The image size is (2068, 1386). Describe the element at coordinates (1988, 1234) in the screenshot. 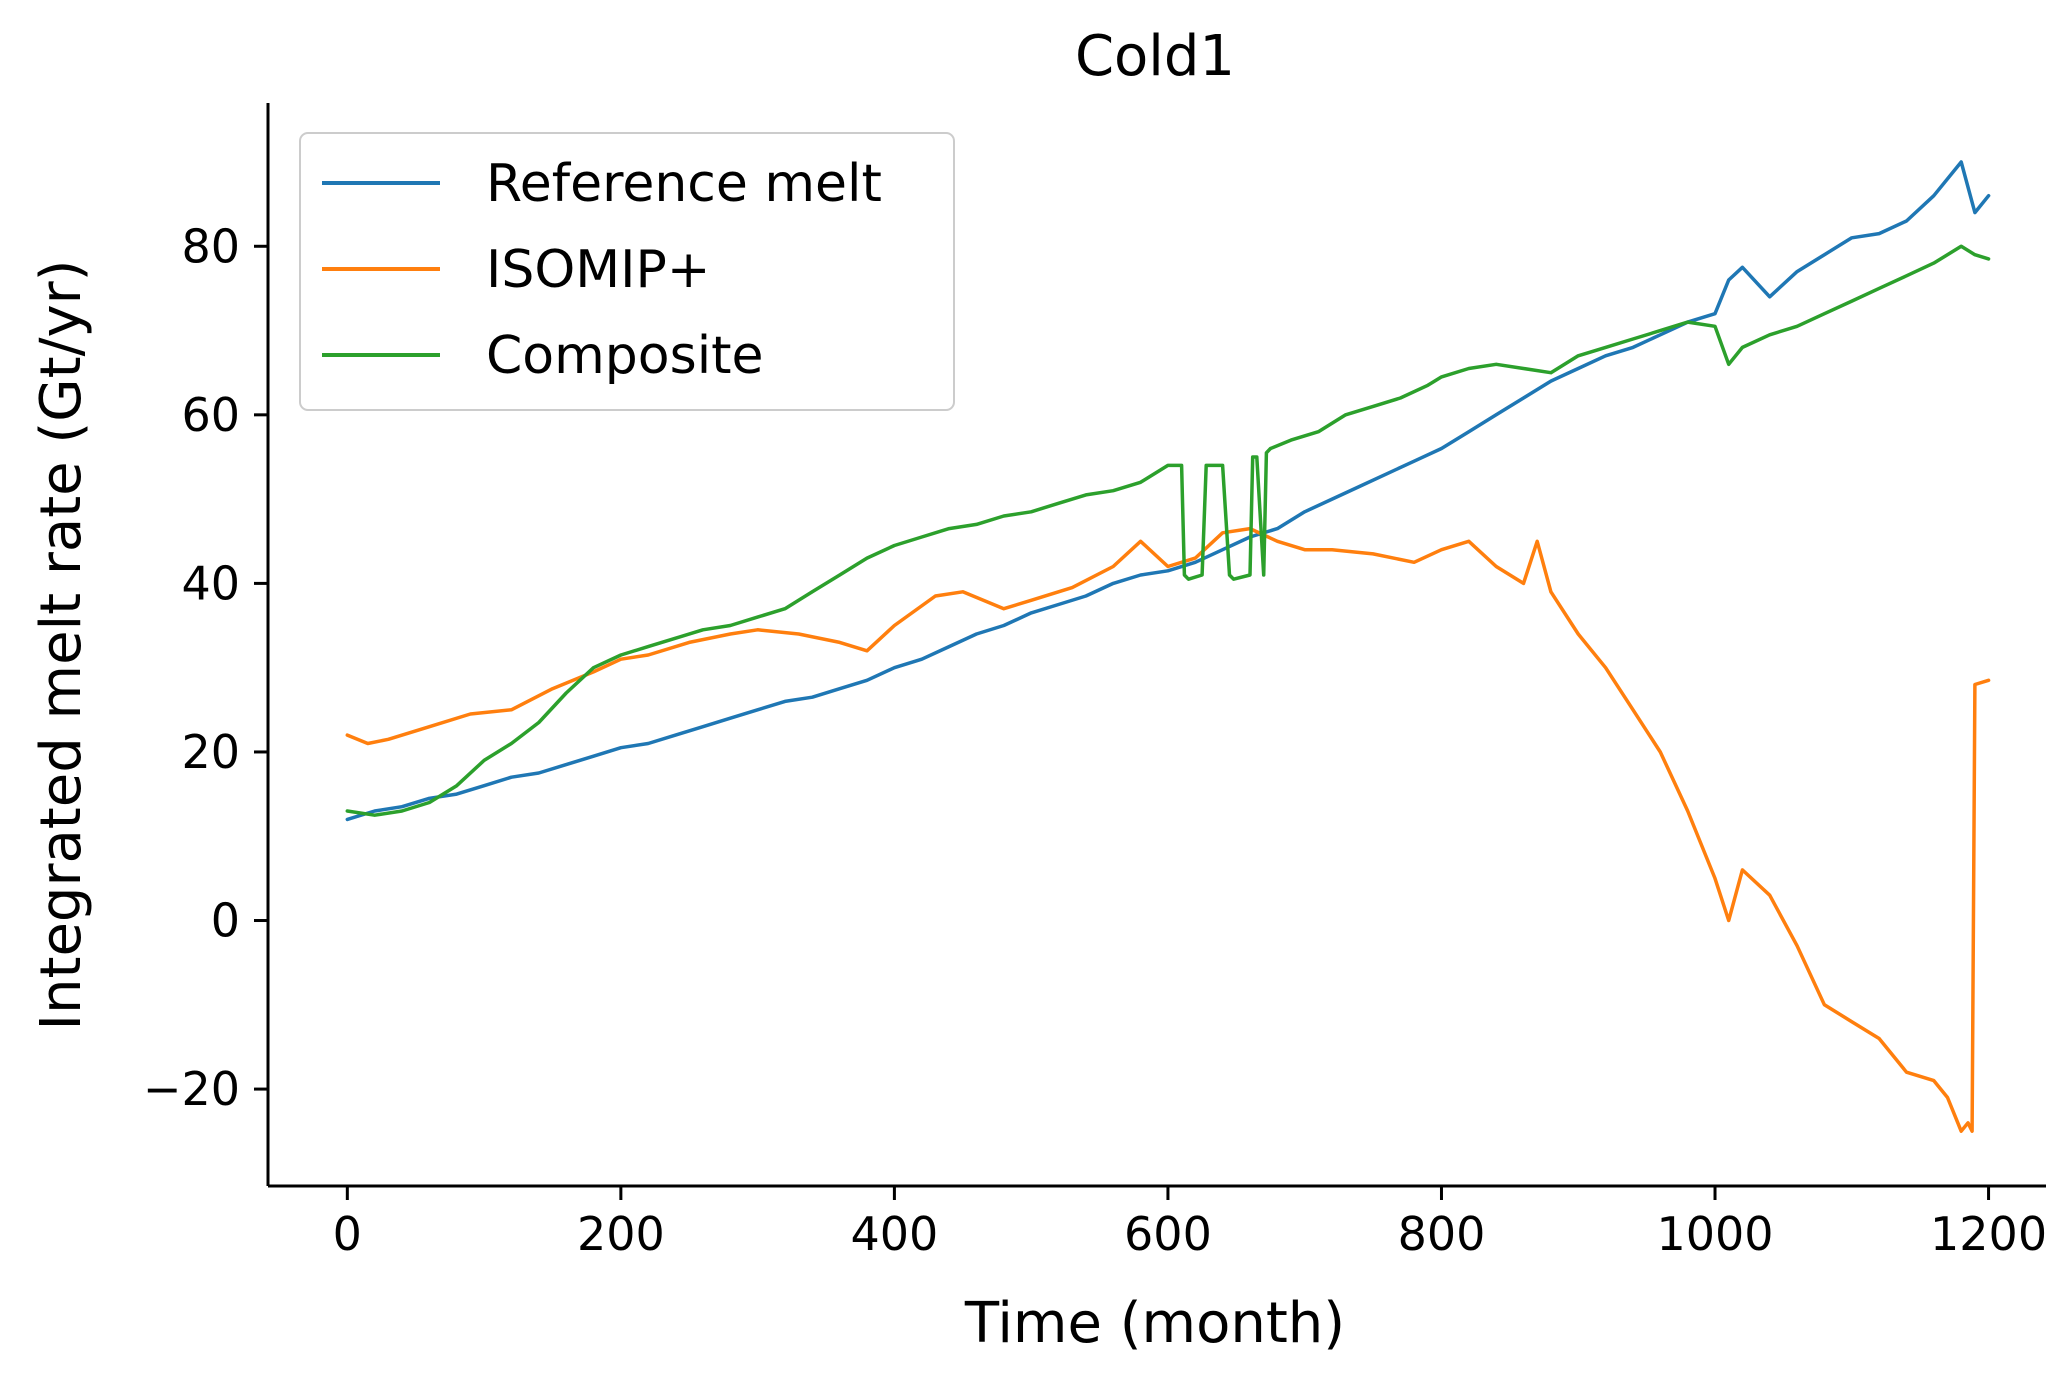

I see `x-tick-label: 1200` at that location.